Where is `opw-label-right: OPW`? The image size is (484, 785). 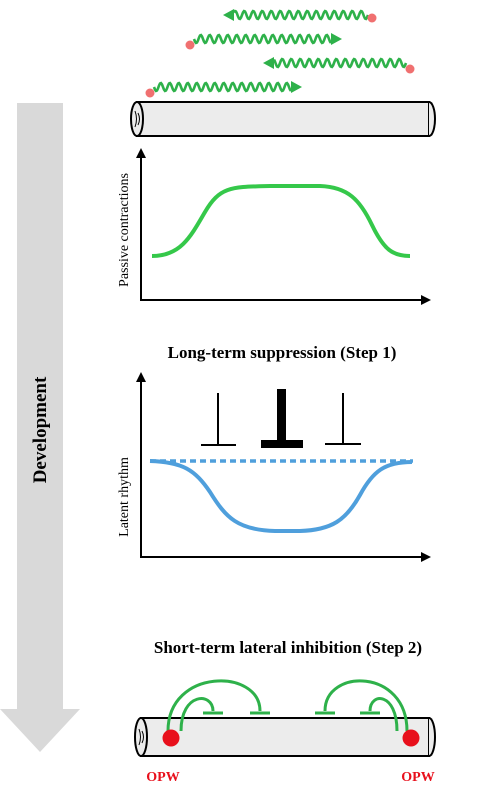 opw-label-right: OPW is located at coordinates (417, 777).